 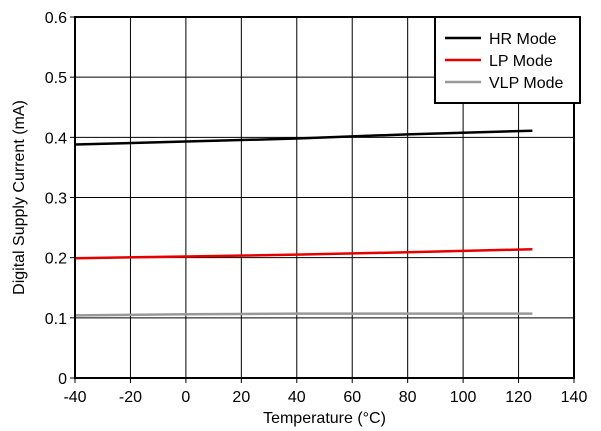 I want to click on x-tick-label: 120, so click(x=518, y=397).